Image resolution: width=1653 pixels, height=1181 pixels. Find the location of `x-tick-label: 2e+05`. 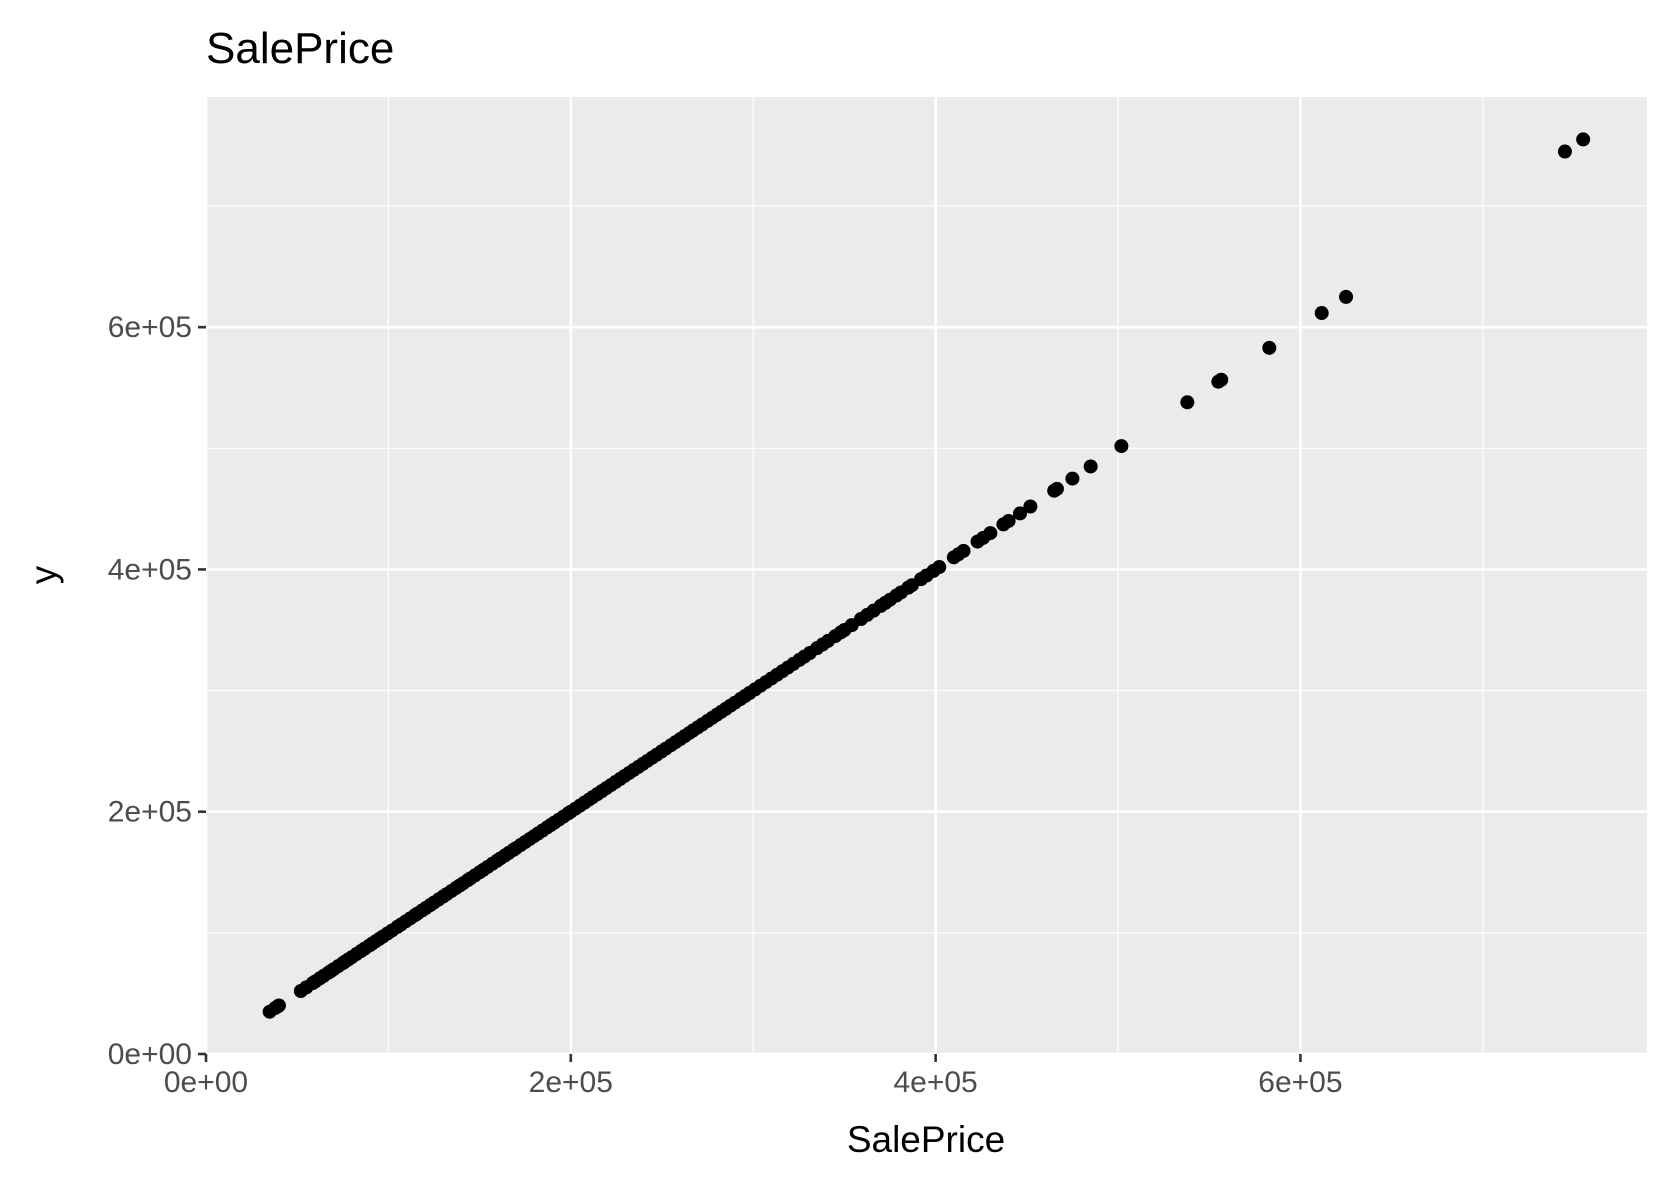

x-tick-label: 2e+05 is located at coordinates (571, 1082).